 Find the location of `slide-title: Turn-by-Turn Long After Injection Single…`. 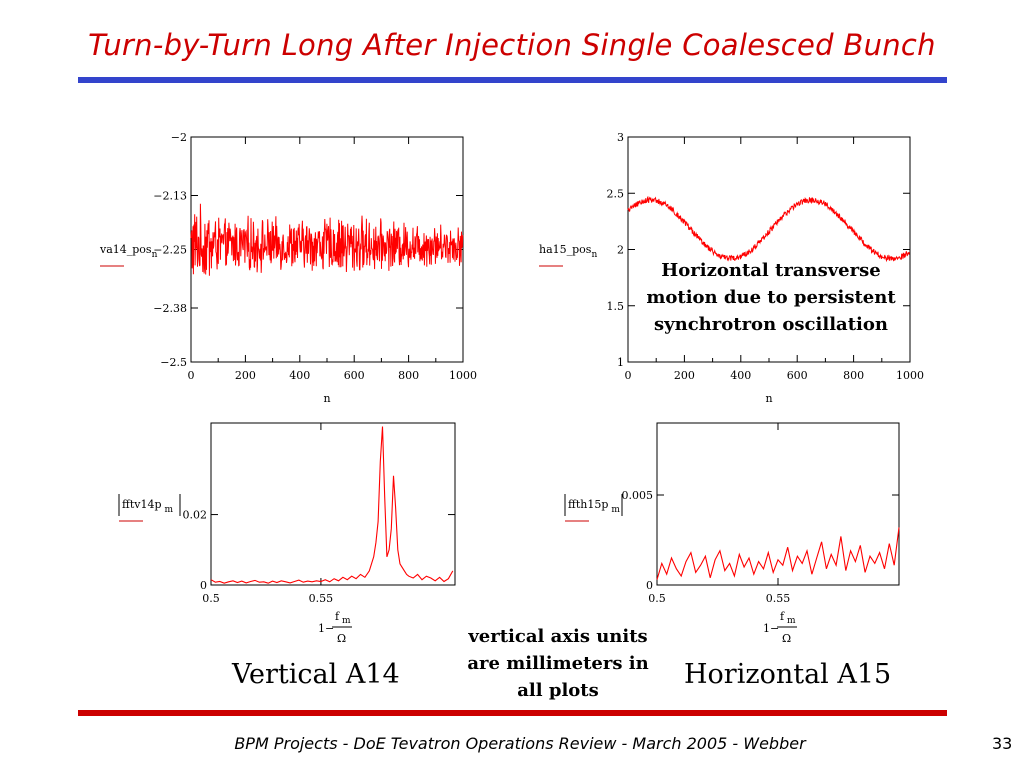

slide-title: Turn-by-Turn Long After Injection Single… is located at coordinates (512, 45).